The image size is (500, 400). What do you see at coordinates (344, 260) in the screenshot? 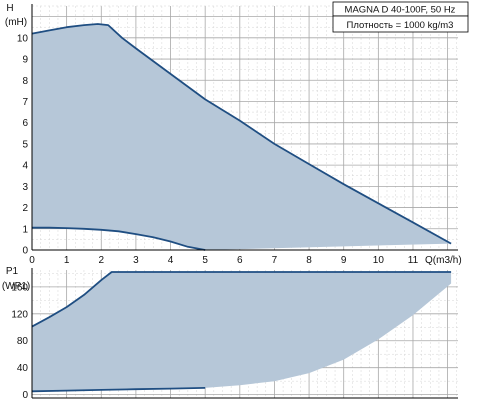
I see `x-tick-label: 9` at bounding box center [344, 260].